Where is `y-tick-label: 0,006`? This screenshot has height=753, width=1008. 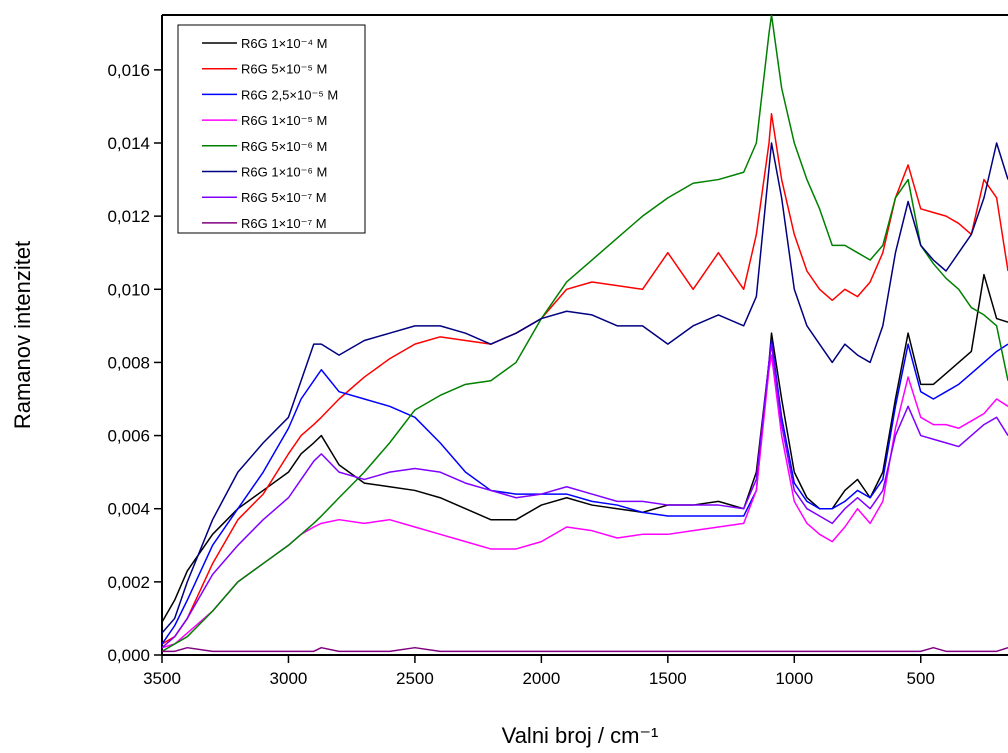 y-tick-label: 0,006 is located at coordinates (128, 436).